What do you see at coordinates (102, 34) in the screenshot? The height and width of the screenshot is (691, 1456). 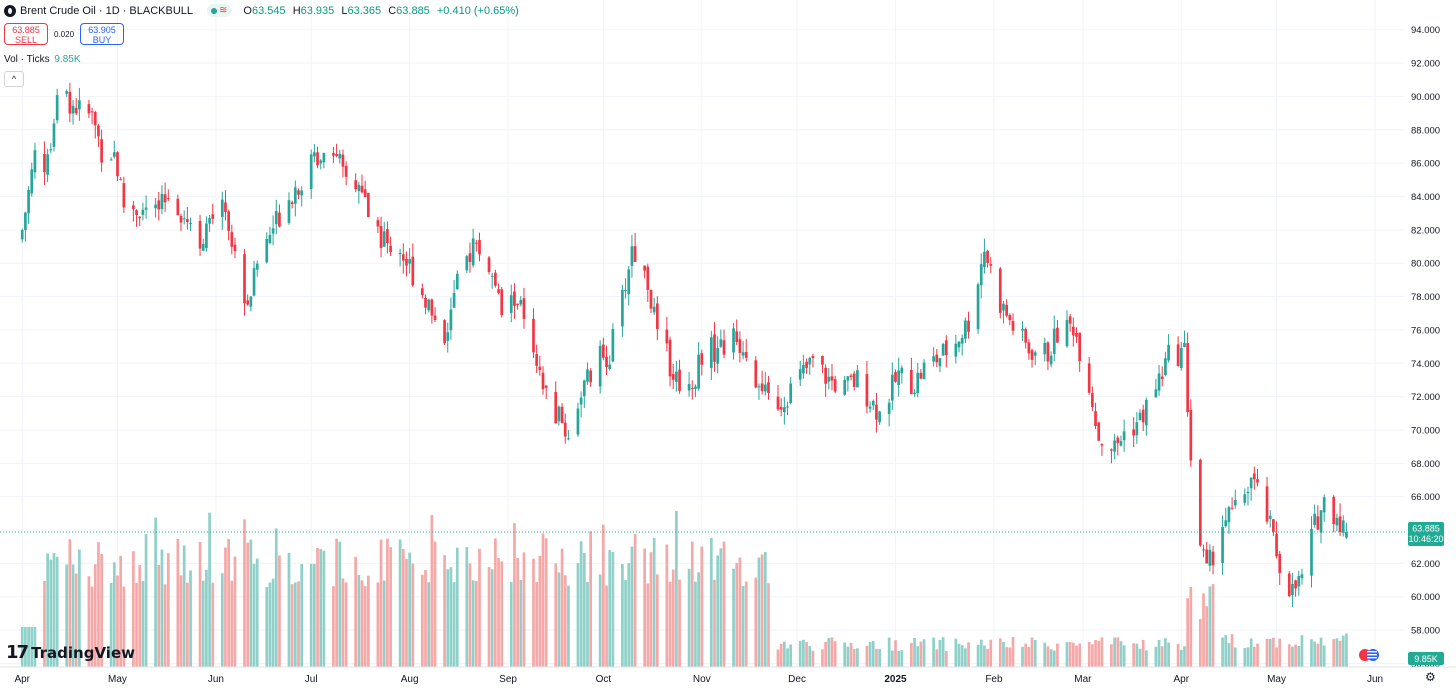 I see `buy-button: 63.905 BUY` at bounding box center [102, 34].